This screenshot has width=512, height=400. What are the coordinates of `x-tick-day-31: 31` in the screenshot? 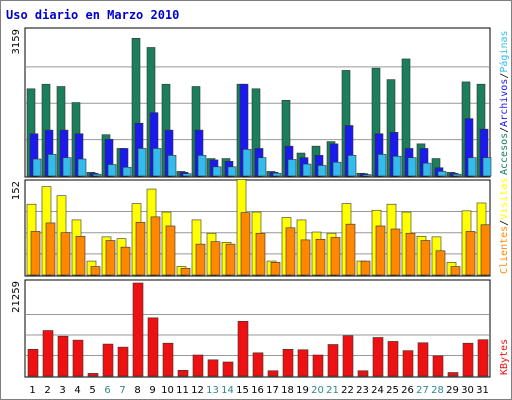 It's located at (482, 390).